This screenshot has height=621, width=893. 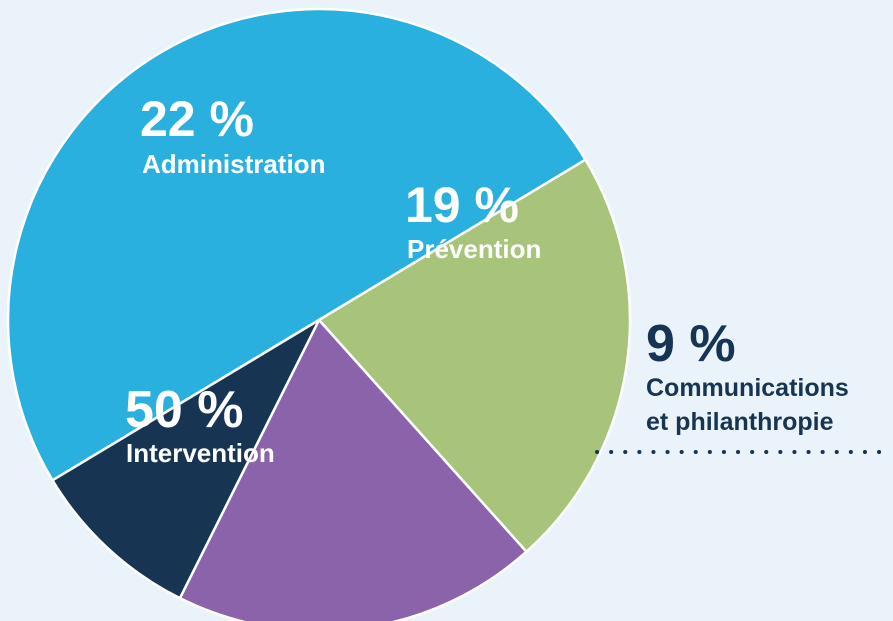 I want to click on slice-label-intervention: Intervention, so click(x=200, y=453).